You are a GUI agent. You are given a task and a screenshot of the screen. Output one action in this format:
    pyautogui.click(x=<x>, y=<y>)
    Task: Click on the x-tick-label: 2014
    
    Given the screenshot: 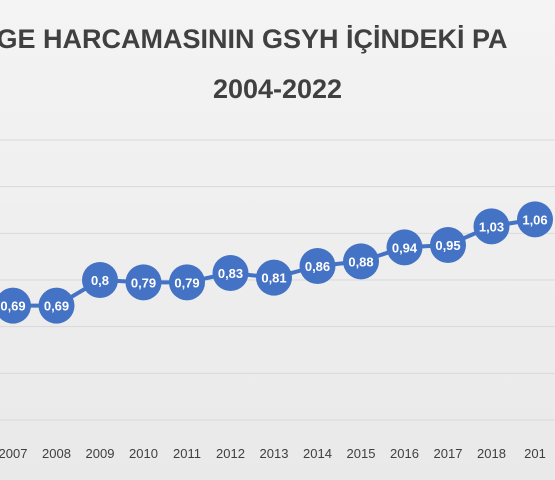 What is the action you would take?
    pyautogui.click(x=317, y=453)
    